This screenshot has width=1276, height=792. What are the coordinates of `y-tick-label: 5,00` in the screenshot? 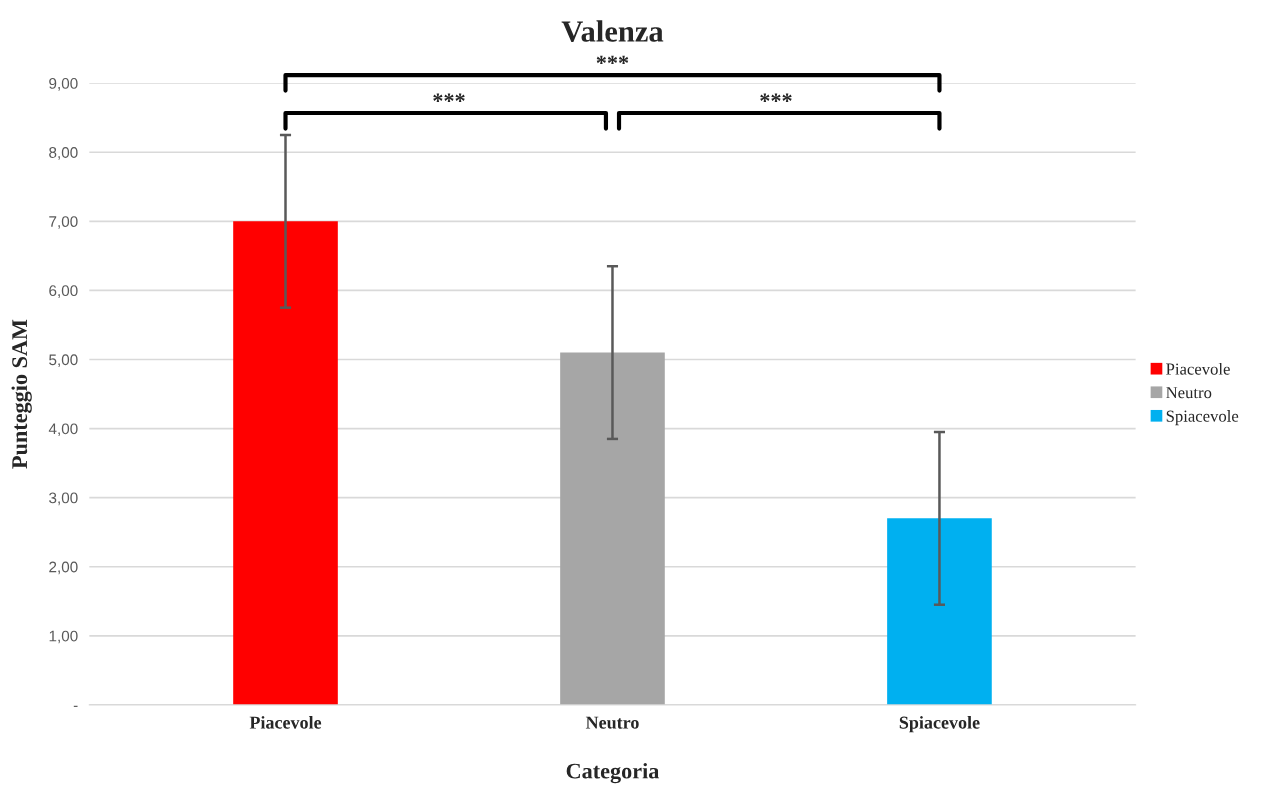 It's located at (63, 360).